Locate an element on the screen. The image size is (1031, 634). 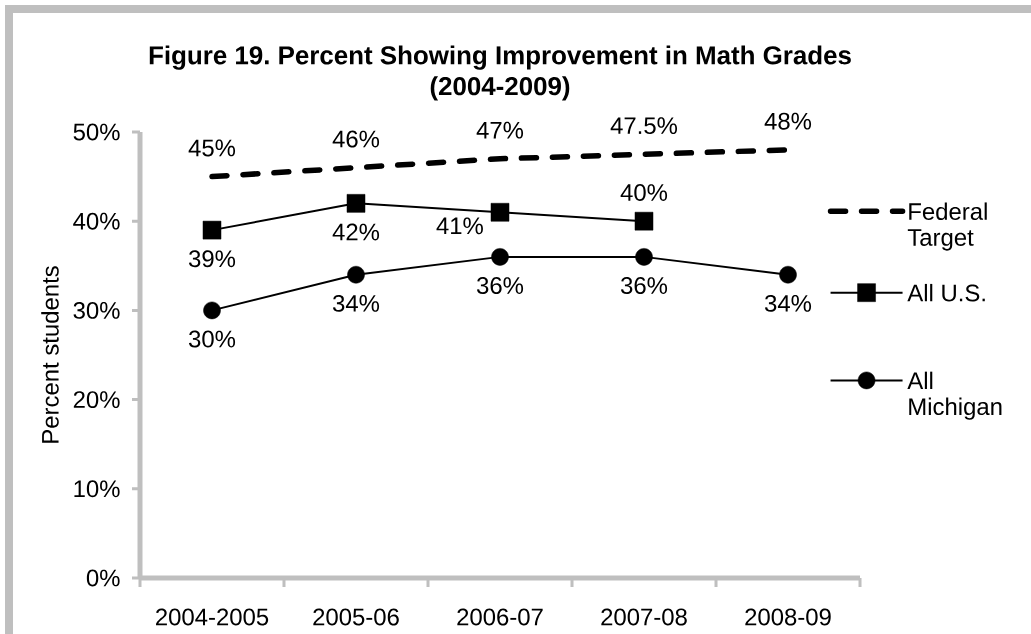
y-axis-title: Percent students is located at coordinates (50, 354).